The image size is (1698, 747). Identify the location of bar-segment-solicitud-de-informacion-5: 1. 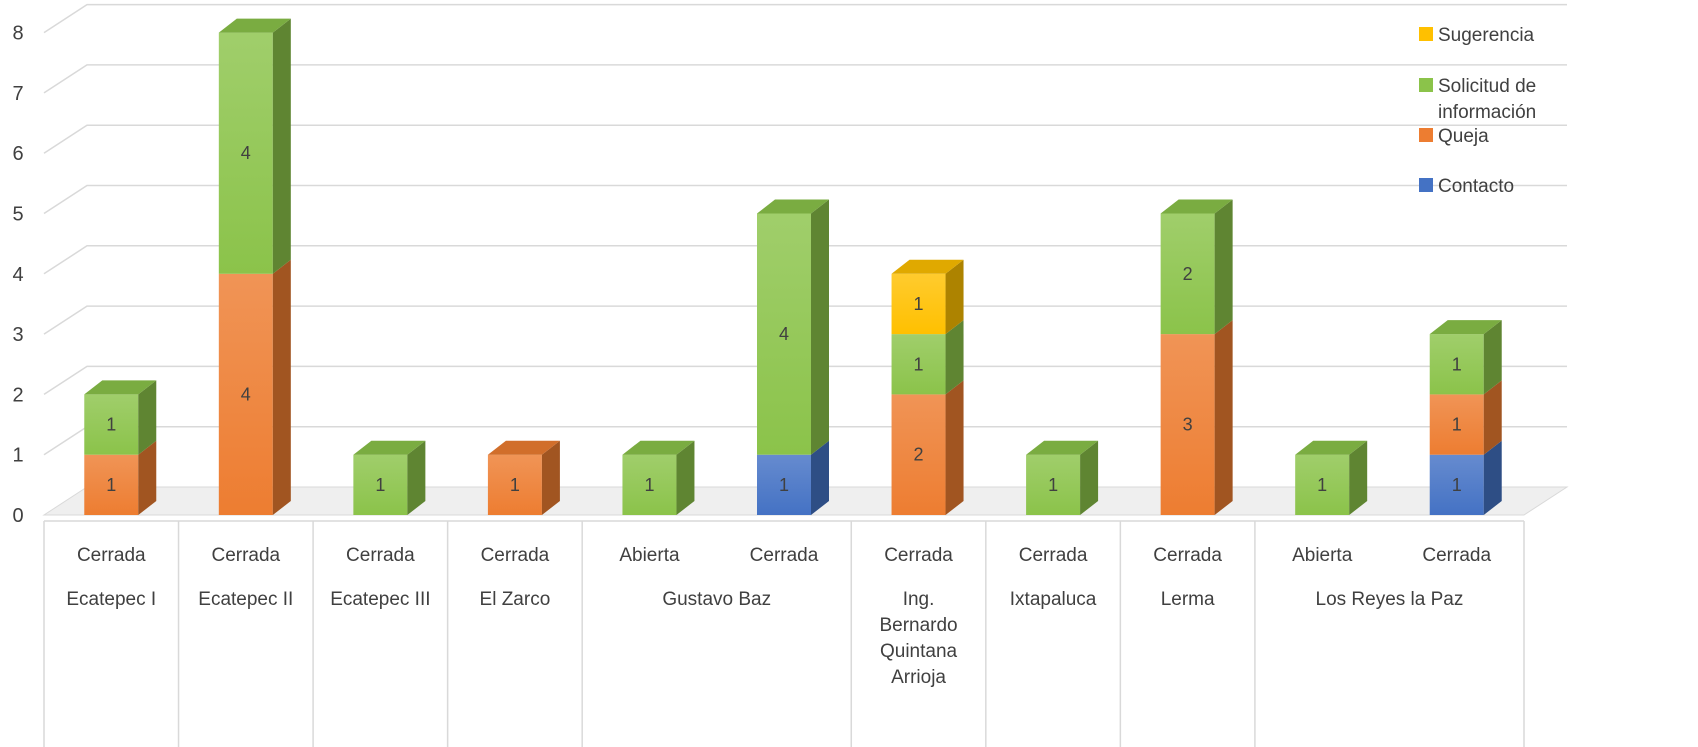
(658, 477).